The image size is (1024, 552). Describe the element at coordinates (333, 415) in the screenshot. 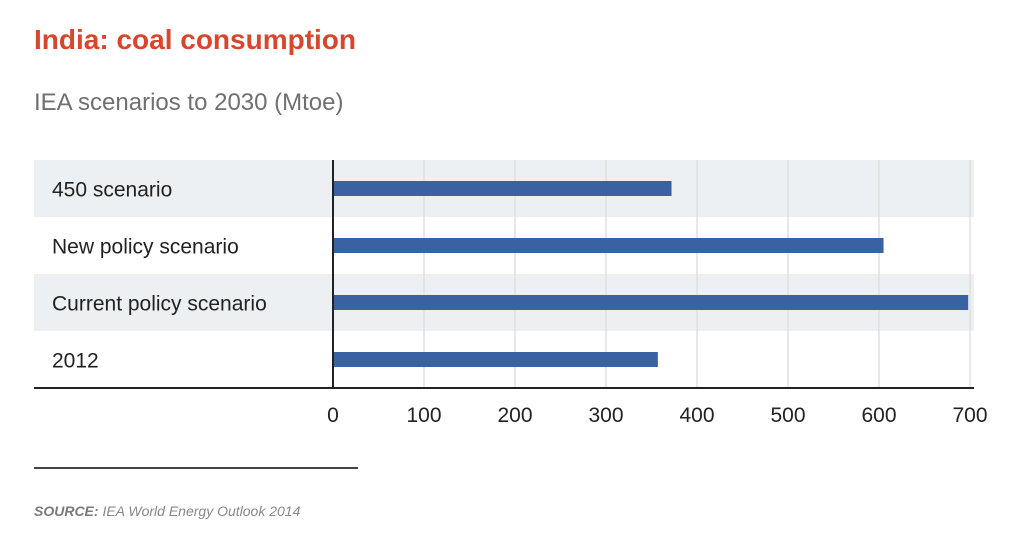

I see `x-tick-label: 0` at that location.